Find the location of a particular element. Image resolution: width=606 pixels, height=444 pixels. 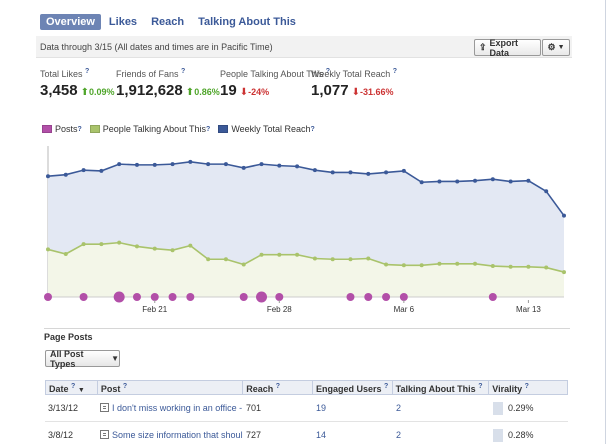

settings-menu-button: ⚙ ▼ is located at coordinates (556, 47).